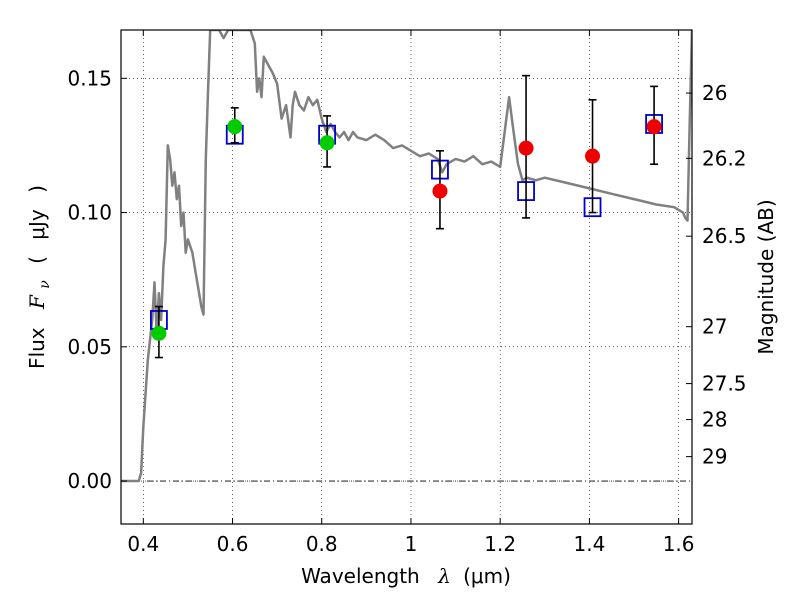  Describe the element at coordinates (39, 277) in the screenshot. I see `y-axis-label: Flux F ν ( μJy )` at that location.